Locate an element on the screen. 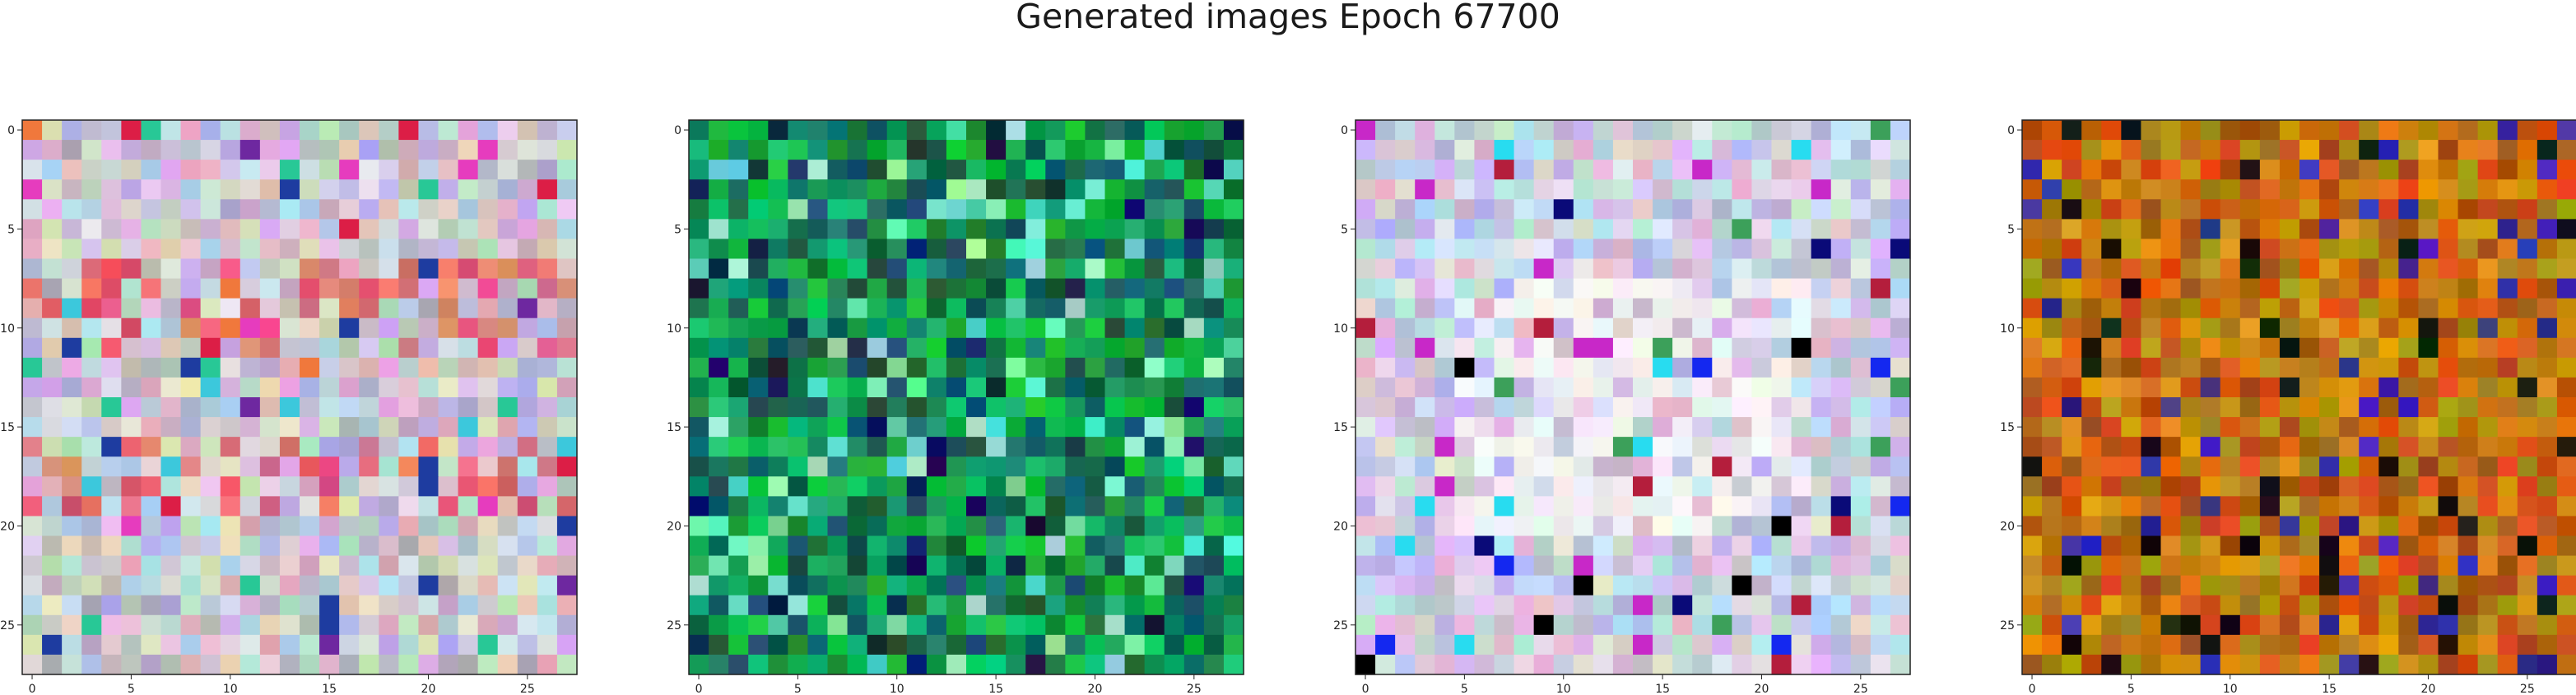 Image resolution: width=2576 pixels, height=695 pixels. y-tick-label: 20 is located at coordinates (674, 526).